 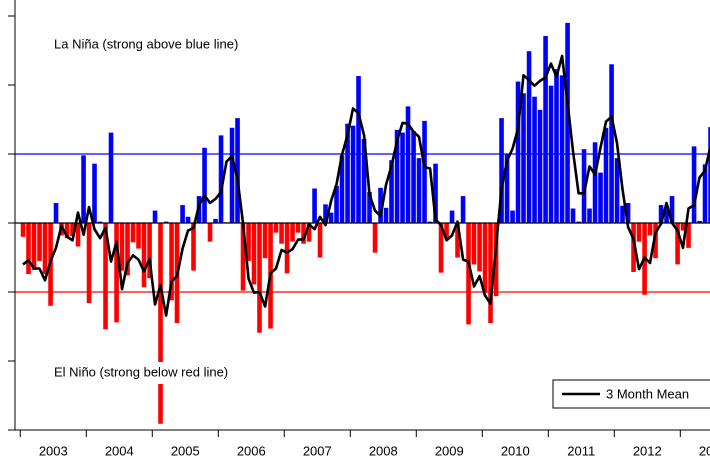 What do you see at coordinates (449, 450) in the screenshot?
I see `x-tick-label: 2009` at bounding box center [449, 450].